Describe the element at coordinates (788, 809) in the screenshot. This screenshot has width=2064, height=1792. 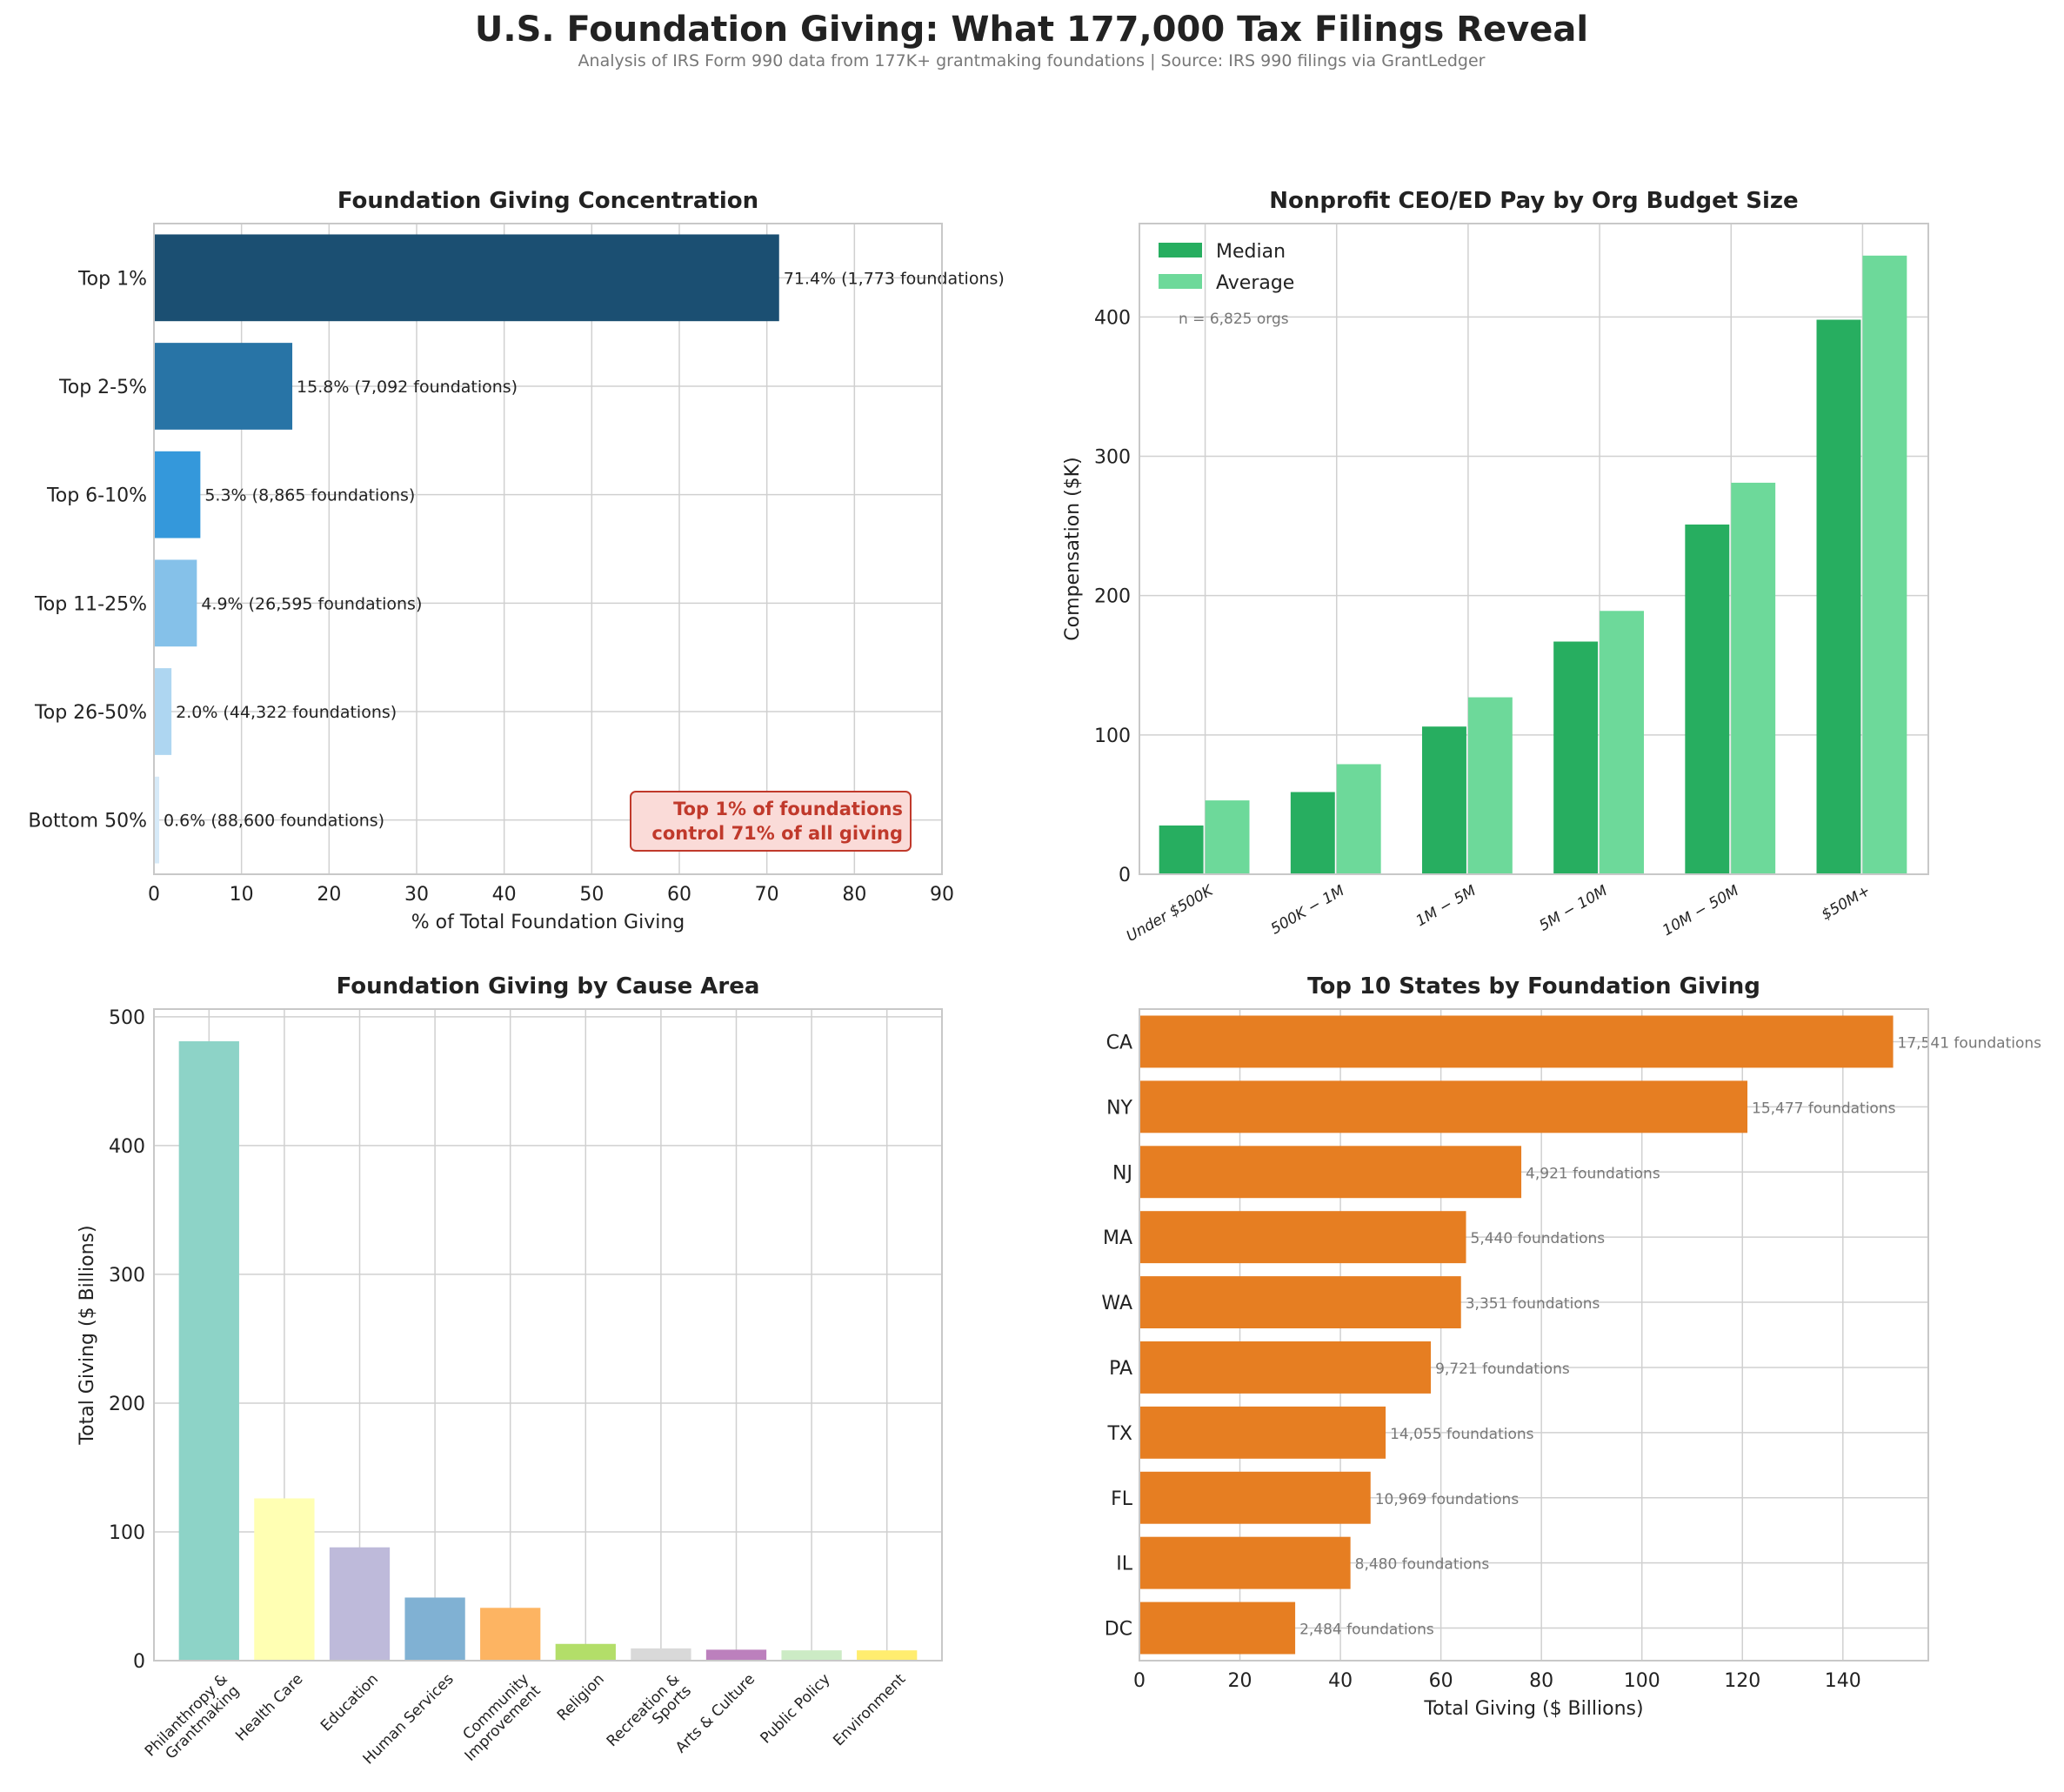
I see `annotation-text: Top 1% of foundations` at that location.